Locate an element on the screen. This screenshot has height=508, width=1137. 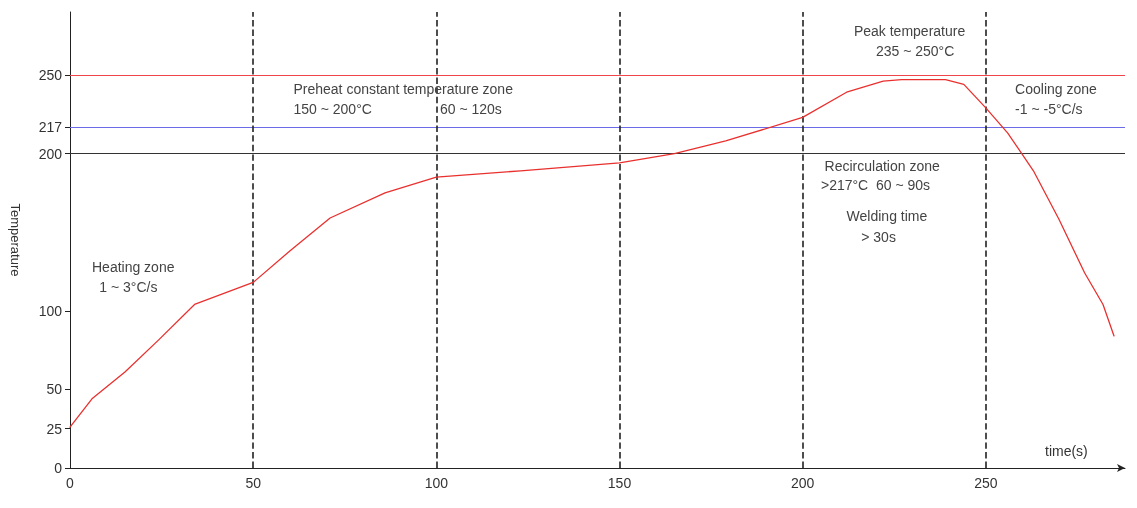
y-tick-label: 100 is located at coordinates (50, 310).